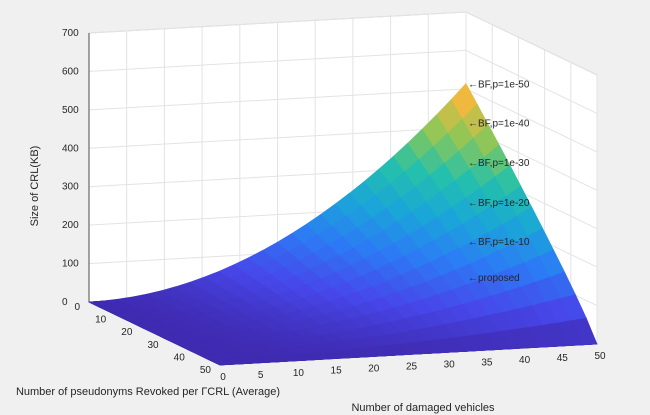  What do you see at coordinates (70, 264) in the screenshot?
I see `z-tick-label: 100` at bounding box center [70, 264].